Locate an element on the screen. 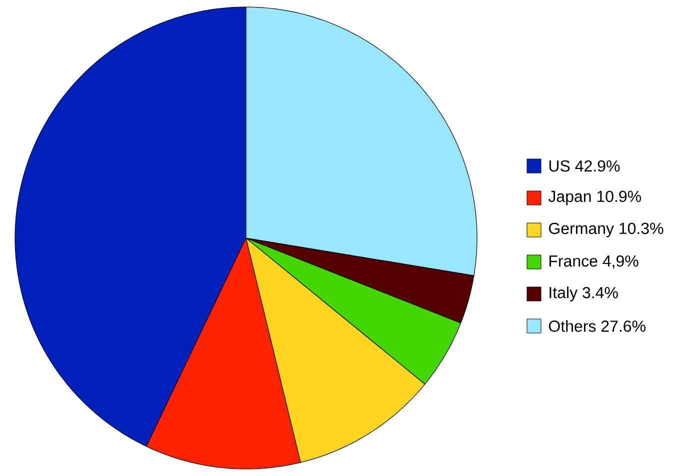 The image size is (696, 476). legend-label: Germany 10.3% is located at coordinates (606, 230).